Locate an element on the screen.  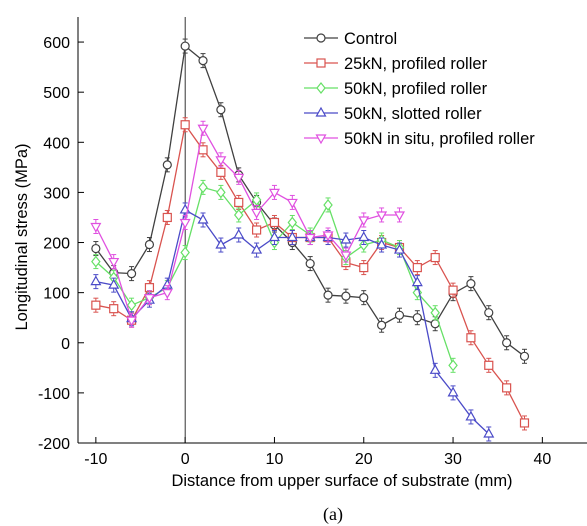
legend-label: 50kN, profiled roller is located at coordinates (416, 89).